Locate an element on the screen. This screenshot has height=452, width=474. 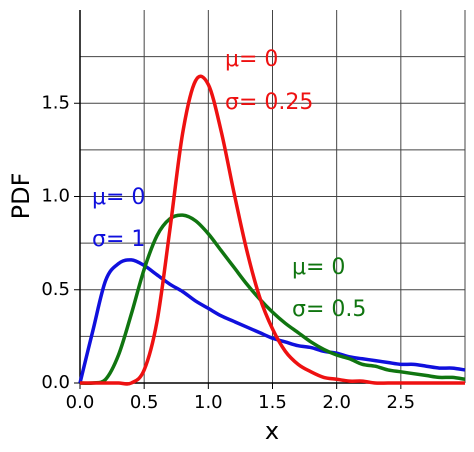
annotation: σ= 1 is located at coordinates (118, 239).